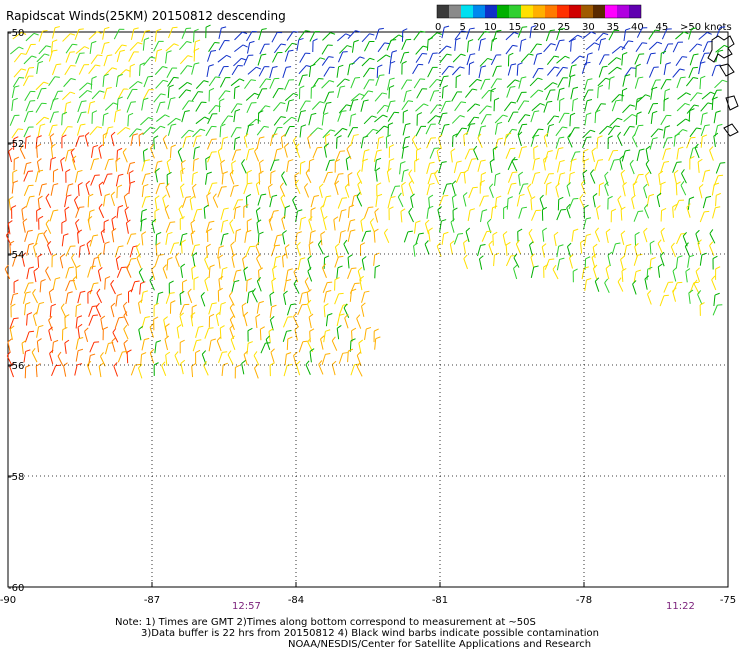 This screenshot has height=650, width=740. I want to click on time-label-left: 12:57, so click(246, 606).